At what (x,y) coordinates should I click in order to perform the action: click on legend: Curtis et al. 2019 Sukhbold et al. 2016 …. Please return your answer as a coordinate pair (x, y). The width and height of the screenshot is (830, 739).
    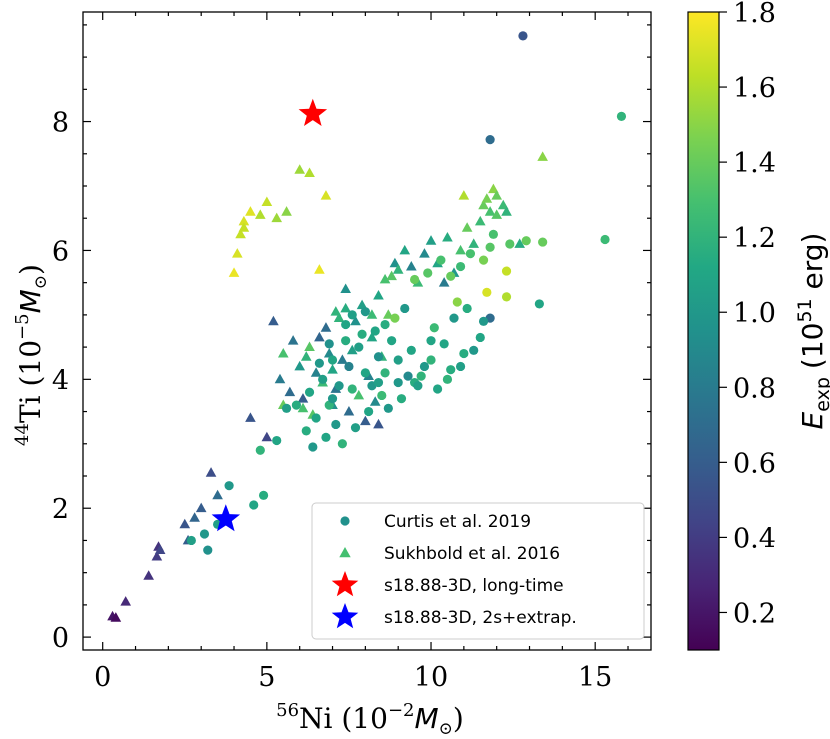
    Looking at the image, I should click on (478, 571).